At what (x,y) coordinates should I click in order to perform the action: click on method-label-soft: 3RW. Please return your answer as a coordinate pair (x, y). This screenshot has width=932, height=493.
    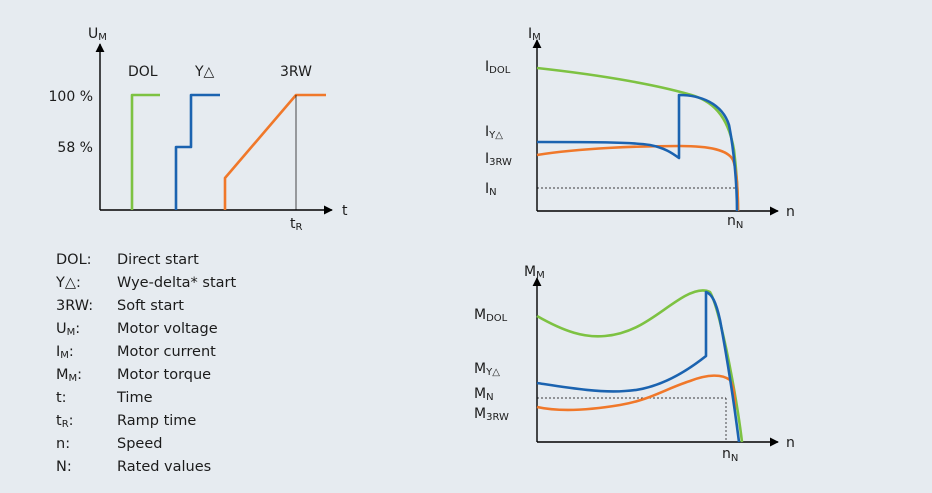
    Looking at the image, I should click on (296, 72).